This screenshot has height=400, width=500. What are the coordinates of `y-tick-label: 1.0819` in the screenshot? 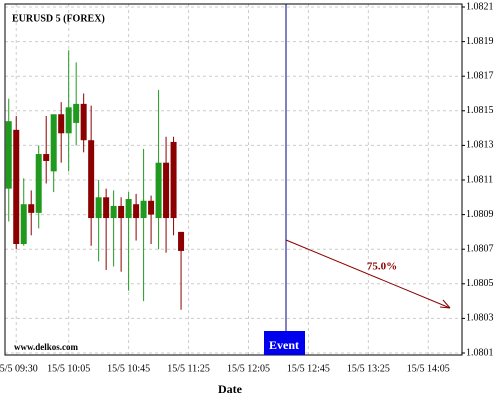 It's located at (480, 41).